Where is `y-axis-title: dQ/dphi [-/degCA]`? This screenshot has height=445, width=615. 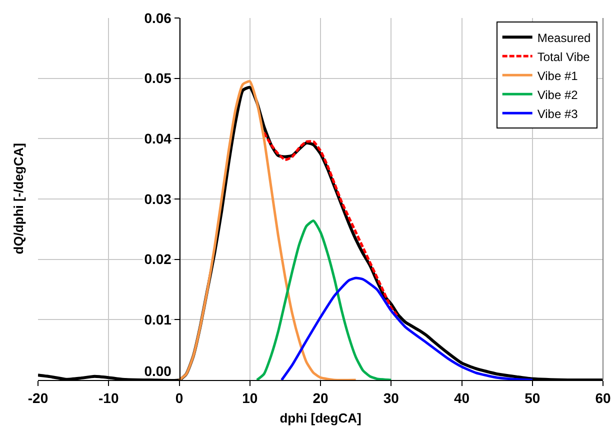 y-axis-title: dQ/dphi [-/degCA] is located at coordinates (18, 198).